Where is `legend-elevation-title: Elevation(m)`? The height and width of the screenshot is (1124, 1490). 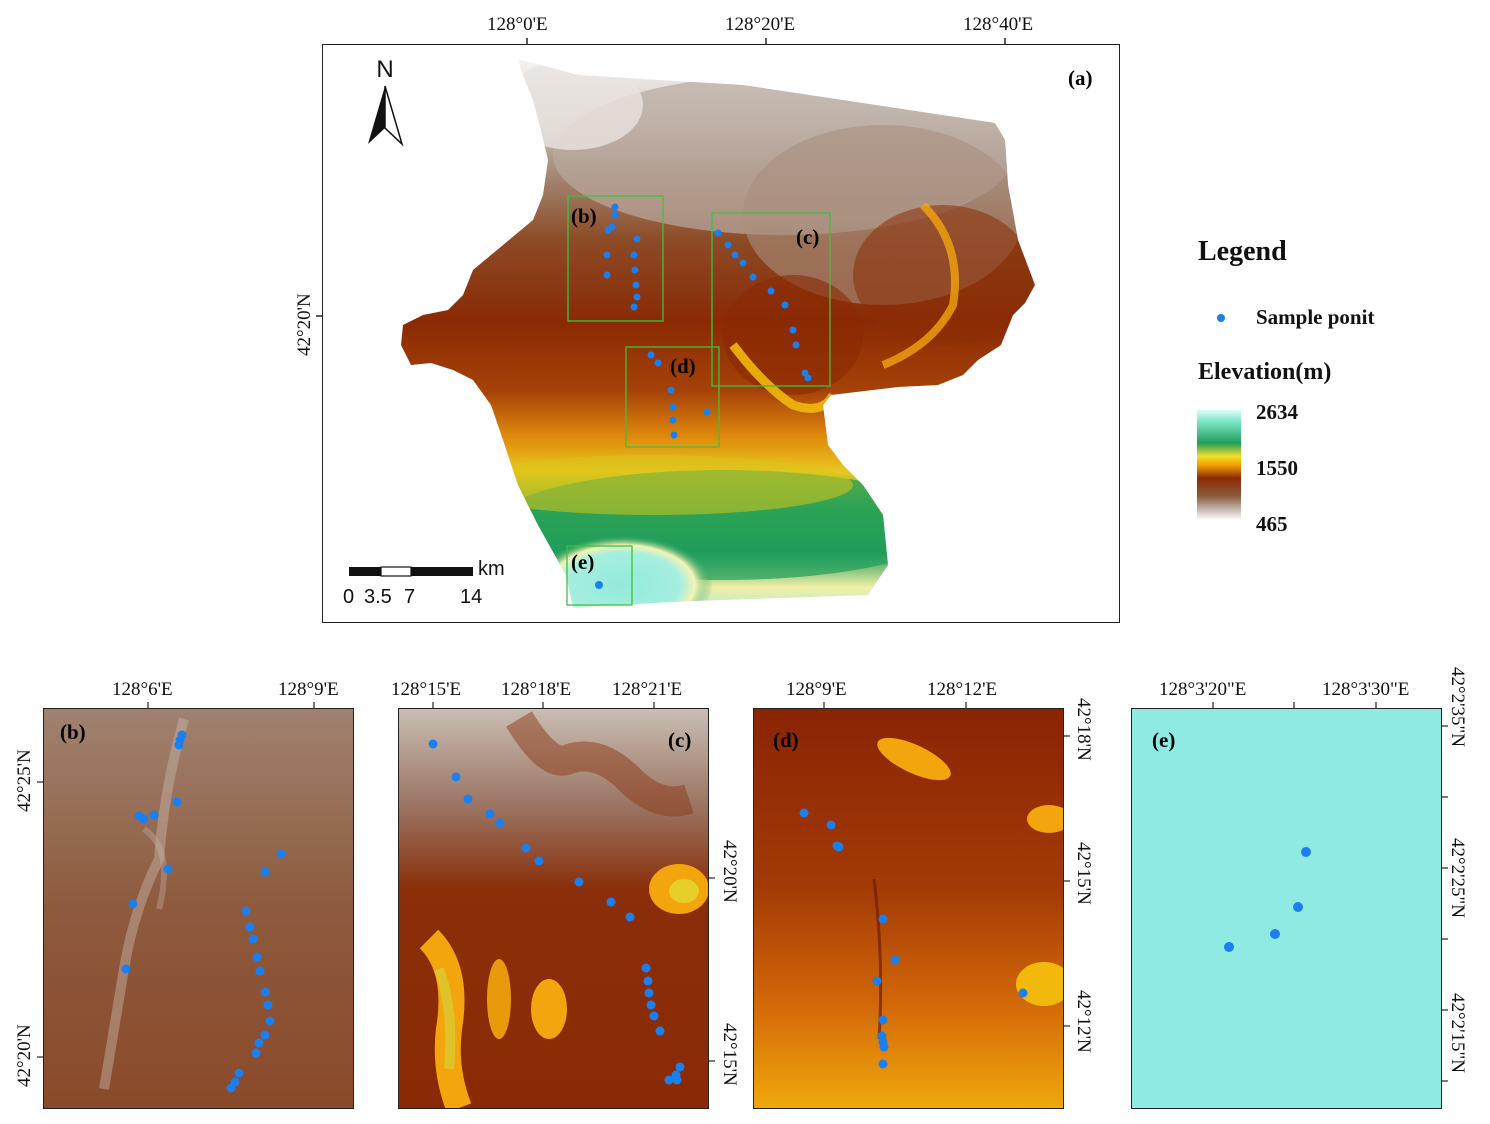
legend-elevation-title: Elevation(m) is located at coordinates (1265, 372).